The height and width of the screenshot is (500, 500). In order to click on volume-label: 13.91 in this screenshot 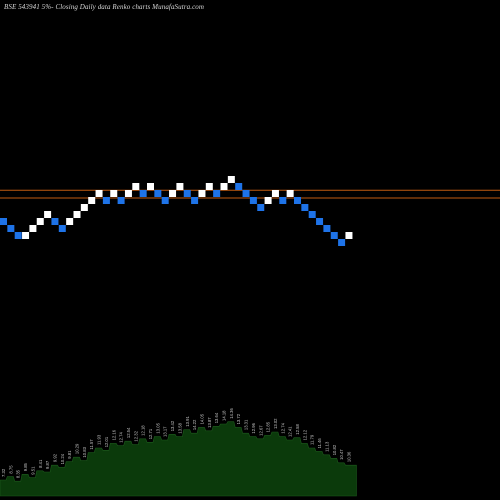, I will do `click(187, 421)`.